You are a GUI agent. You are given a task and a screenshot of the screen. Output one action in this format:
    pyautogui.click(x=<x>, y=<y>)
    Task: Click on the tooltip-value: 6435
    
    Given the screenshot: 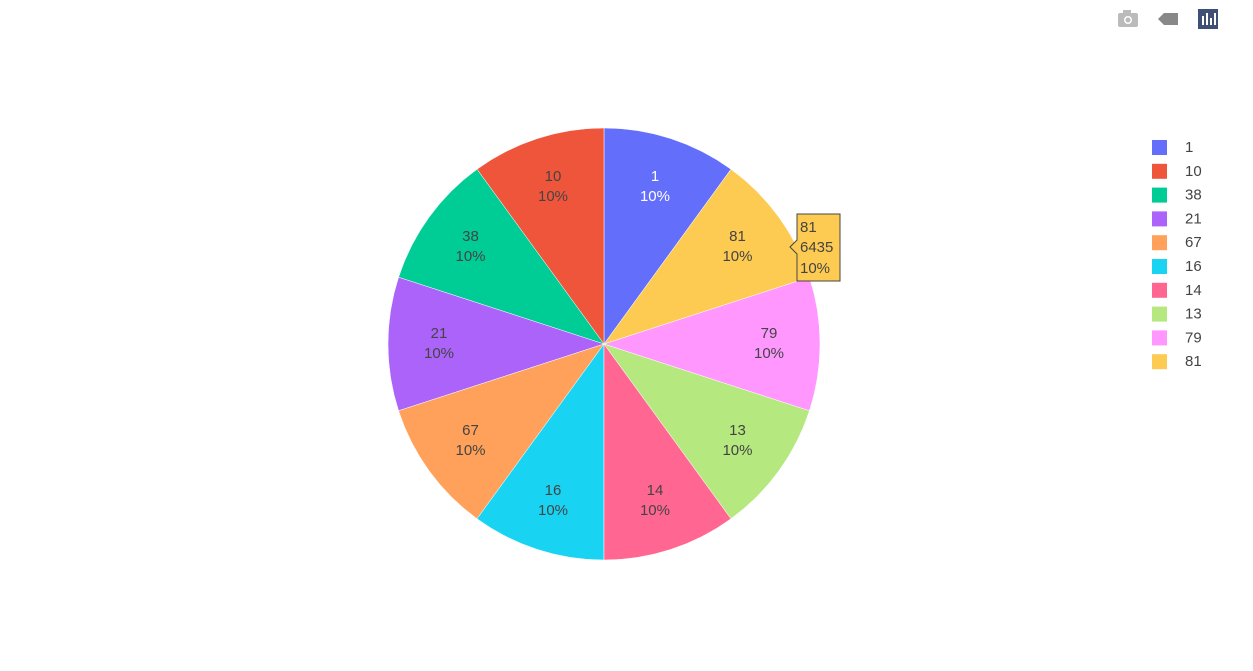 What is the action you would take?
    pyautogui.click(x=816, y=247)
    